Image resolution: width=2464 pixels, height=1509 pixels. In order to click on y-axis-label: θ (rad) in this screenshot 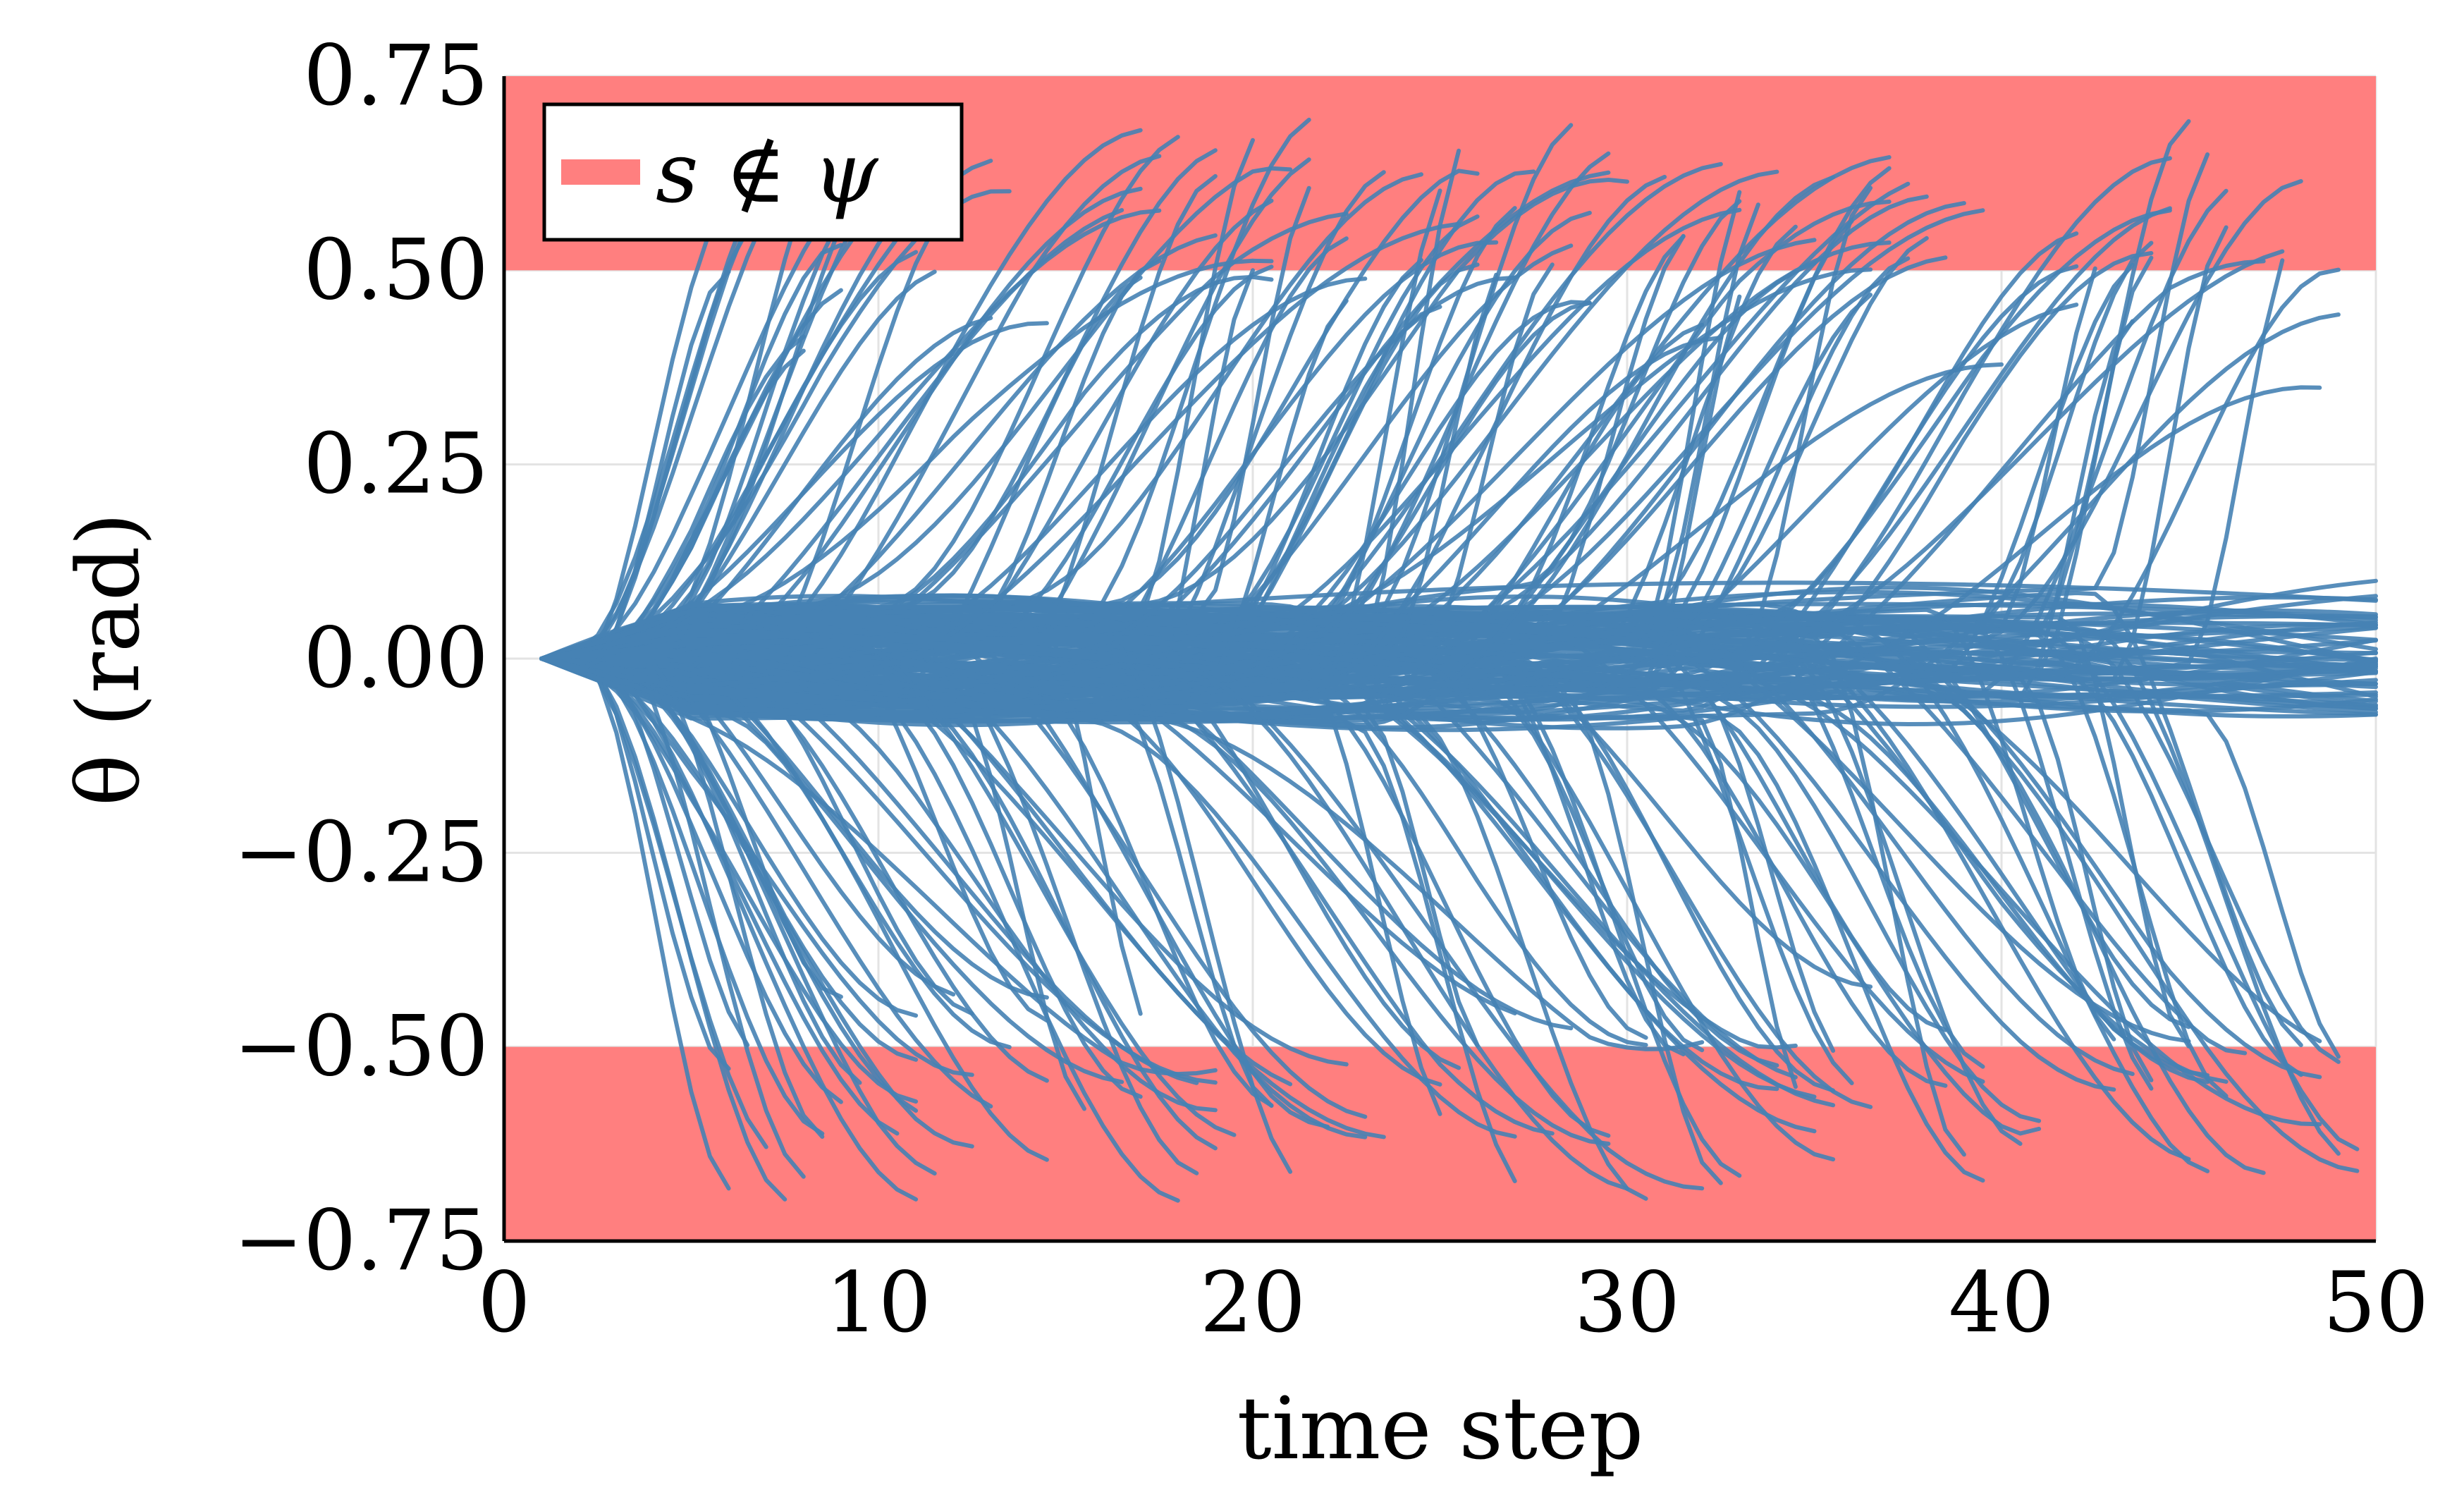, I will do `click(109, 660)`.